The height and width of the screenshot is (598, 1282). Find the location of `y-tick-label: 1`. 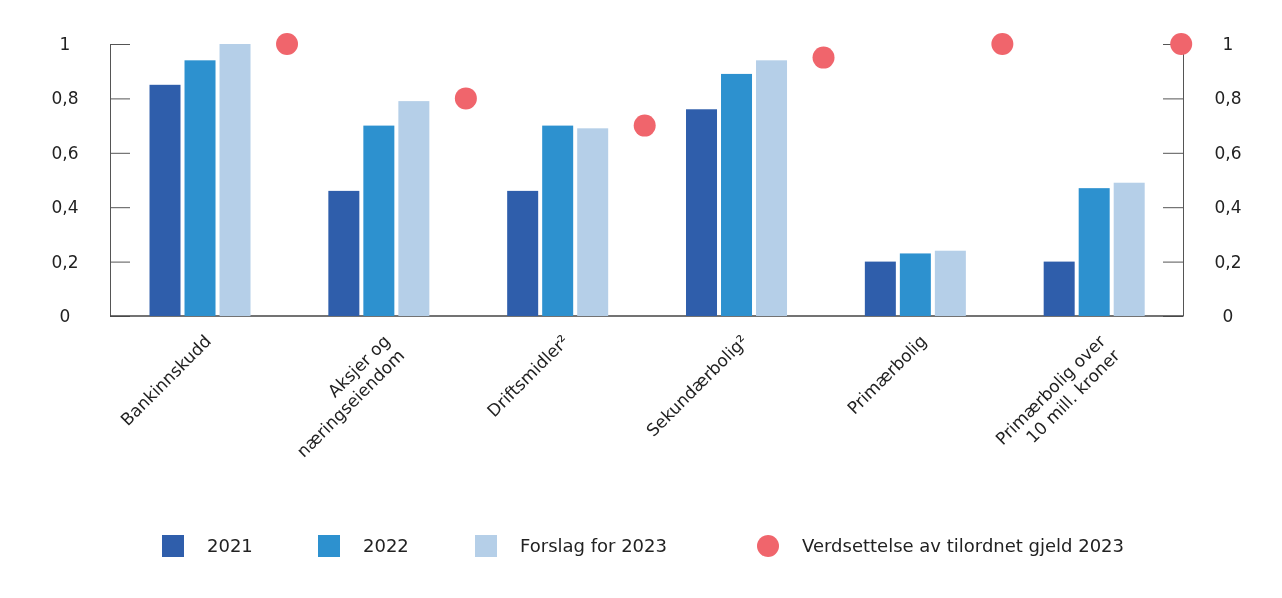

y-tick-label: 1 is located at coordinates (65, 43).